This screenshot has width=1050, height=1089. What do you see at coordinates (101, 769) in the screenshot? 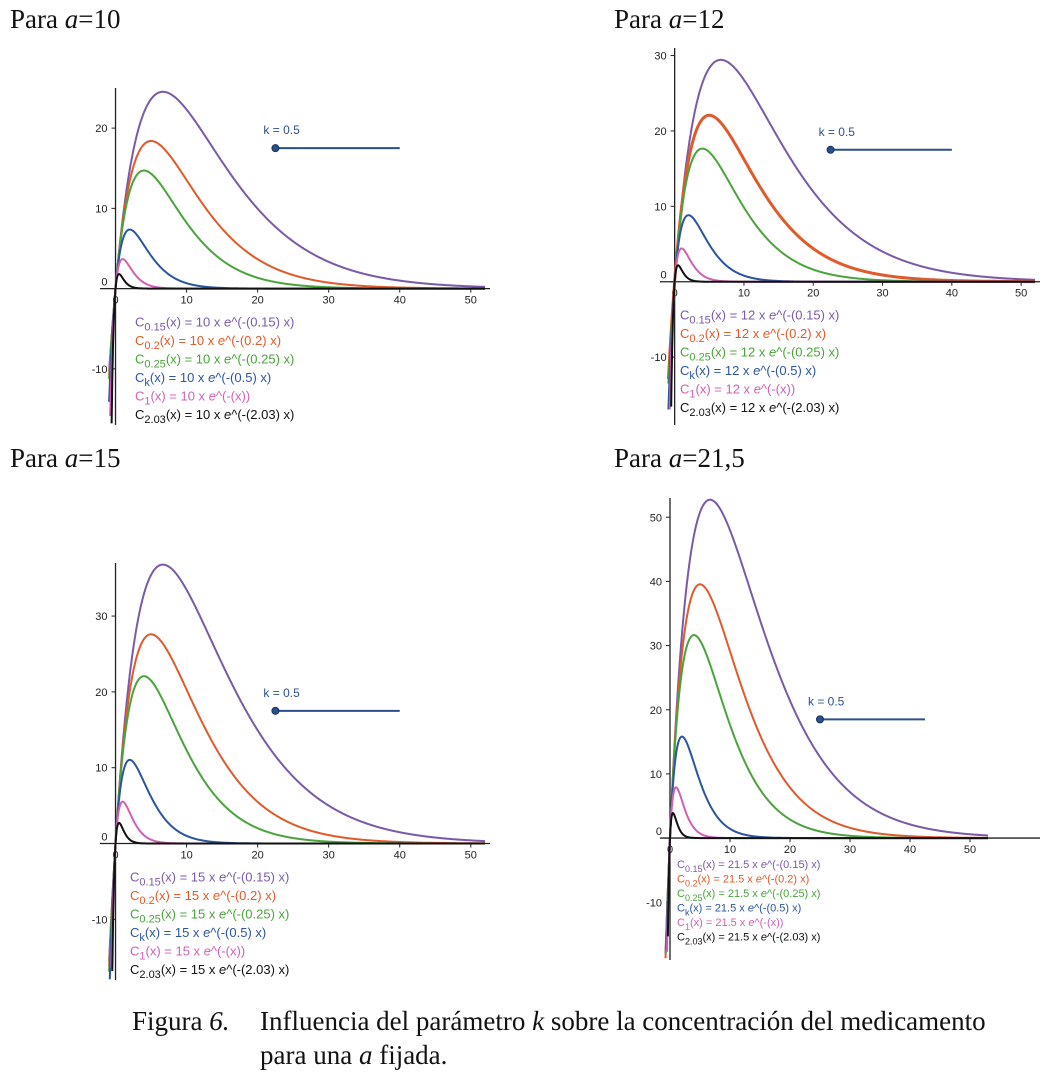
I see `y-tick-label: 10` at bounding box center [101, 769].